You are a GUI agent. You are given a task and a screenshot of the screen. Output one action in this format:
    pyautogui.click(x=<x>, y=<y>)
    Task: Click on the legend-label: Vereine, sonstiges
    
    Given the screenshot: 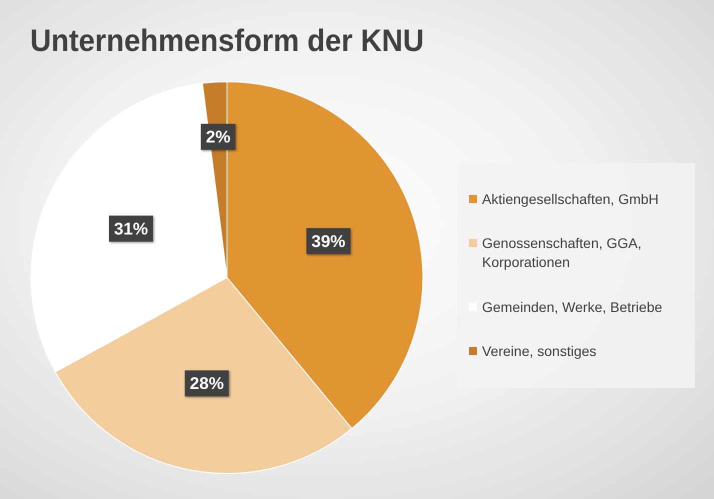 What is the action you would take?
    pyautogui.click(x=539, y=352)
    